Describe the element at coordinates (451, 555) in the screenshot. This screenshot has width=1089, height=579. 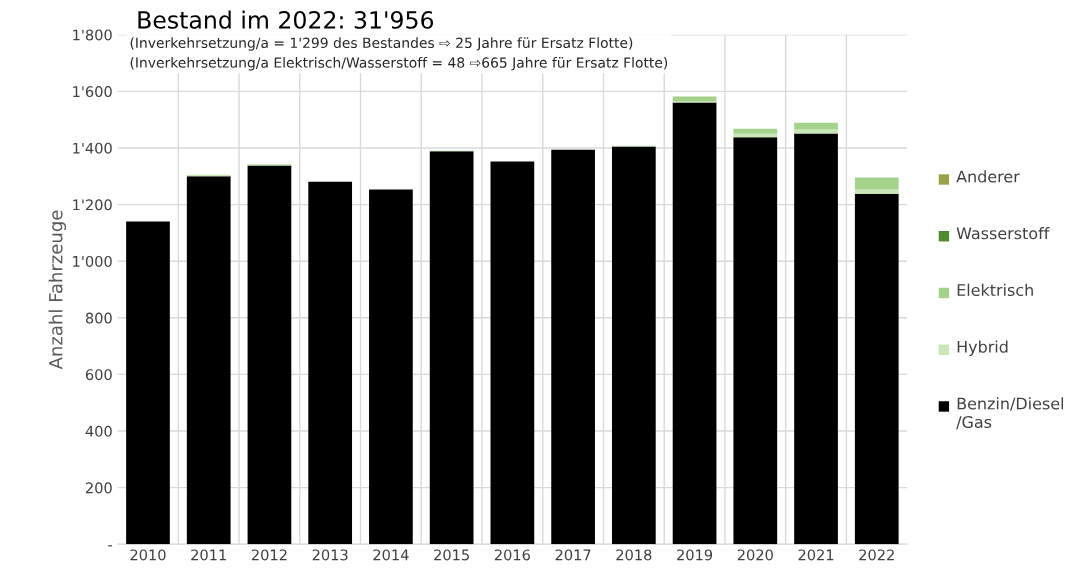
I see `x-tick-label: 2015` at that location.